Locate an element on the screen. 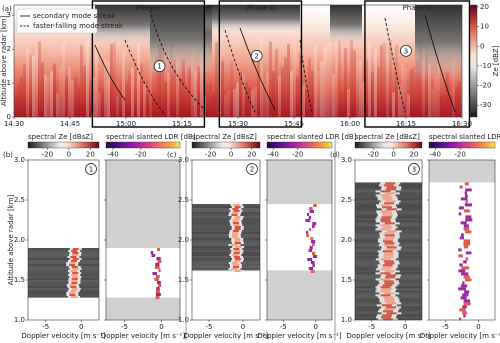 The image size is (500, 343). y-tick-label: 3.0 is located at coordinates (19, 160).